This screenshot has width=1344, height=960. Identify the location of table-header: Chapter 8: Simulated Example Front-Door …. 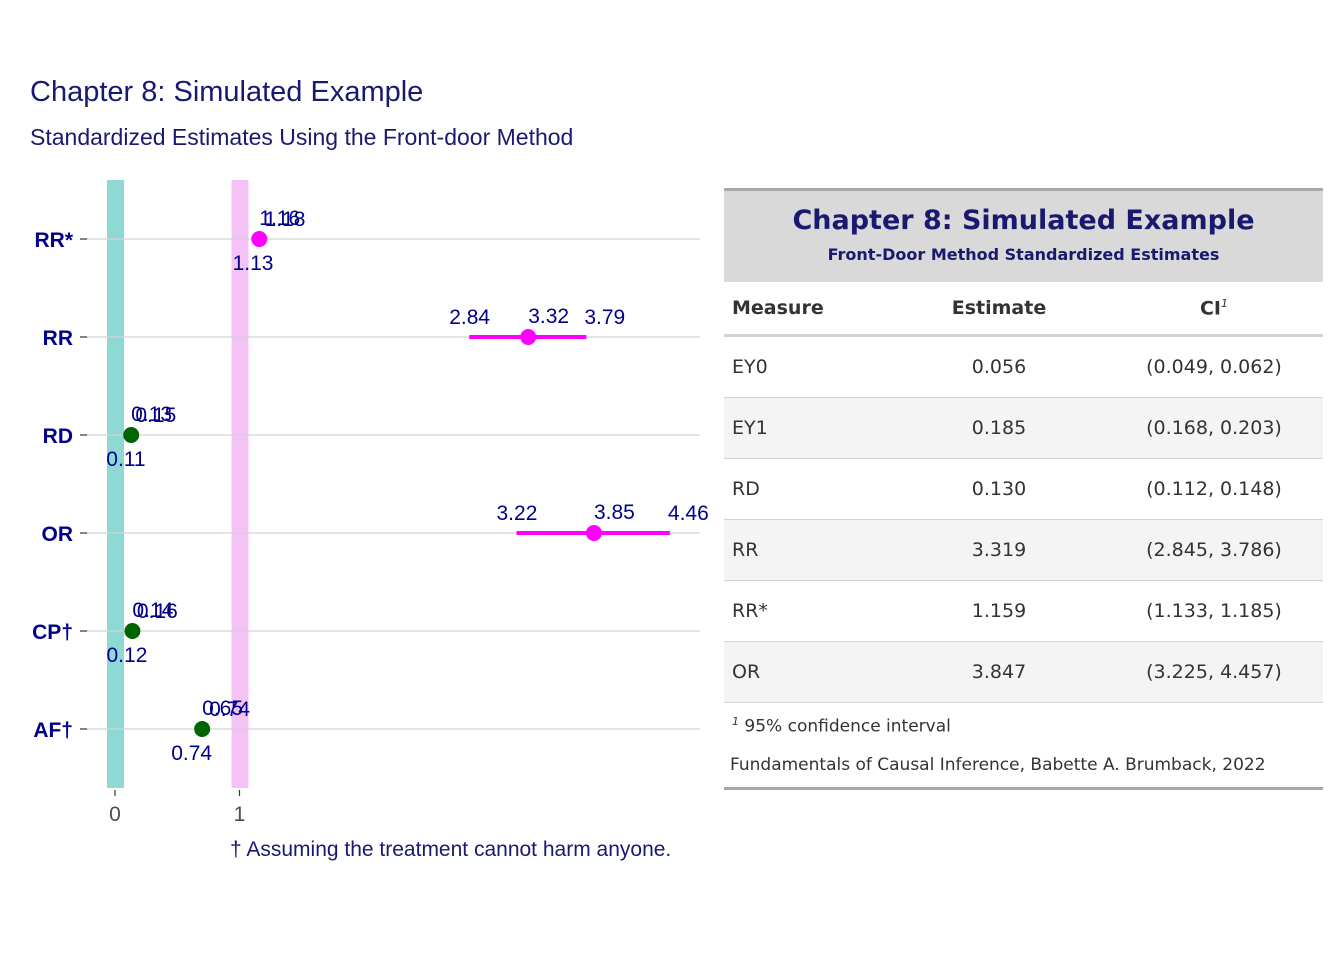
(1023, 235).